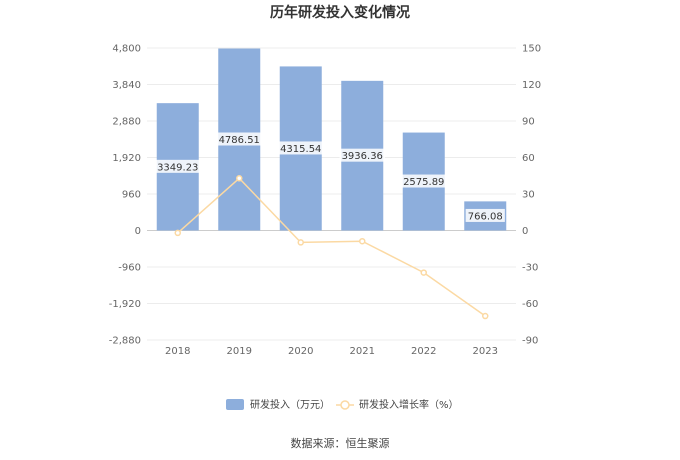 Image resolution: width=680 pixels, height=460 pixels. What do you see at coordinates (409, 404) in the screenshot?
I see `legend-line-label: 研发投入增长率（%）` at bounding box center [409, 404].